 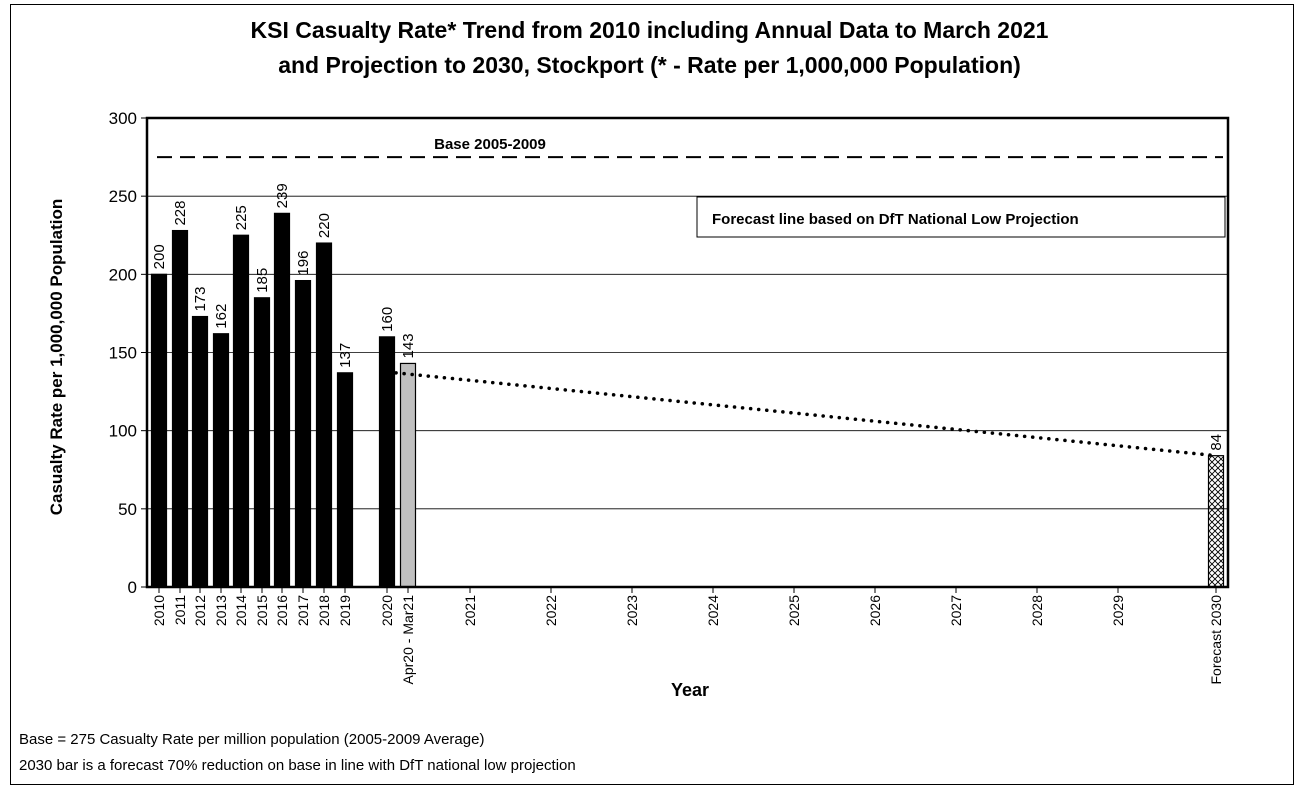 I want to click on bar-apr20---mar21, so click(x=408, y=475).